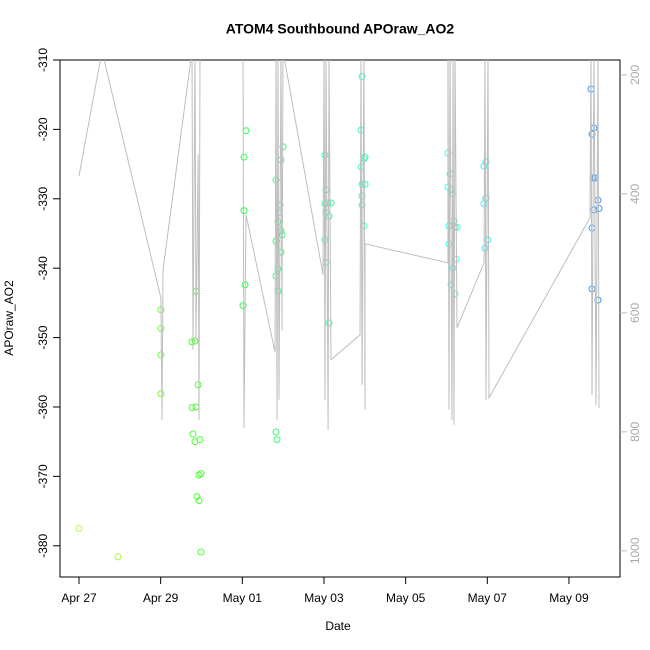 The image size is (650, 650). I want to click on x-tick-label: May 03, so click(324, 598).